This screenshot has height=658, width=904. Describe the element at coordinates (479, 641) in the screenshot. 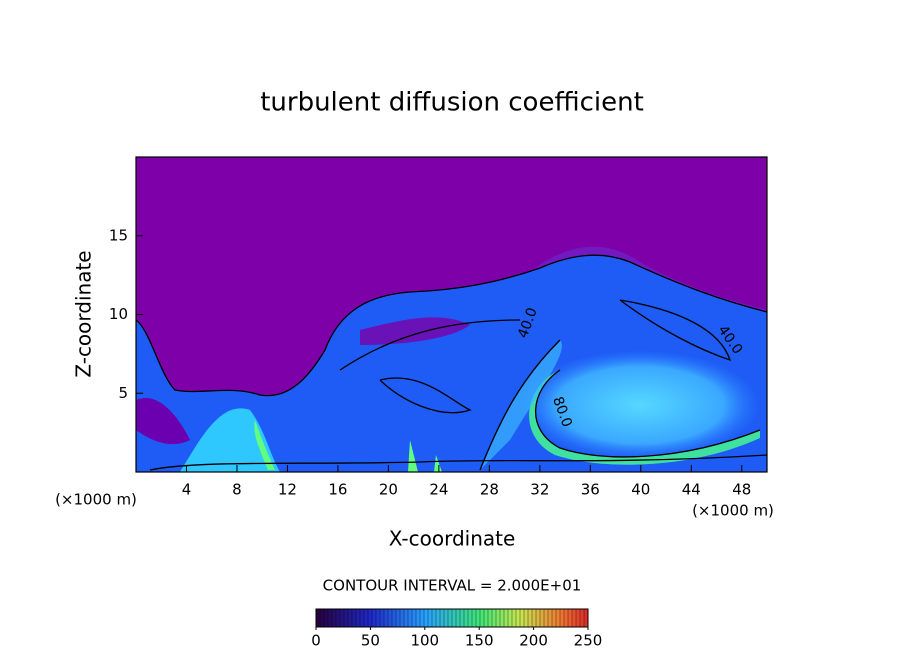

I see `colorbar-tick-label: 150` at that location.